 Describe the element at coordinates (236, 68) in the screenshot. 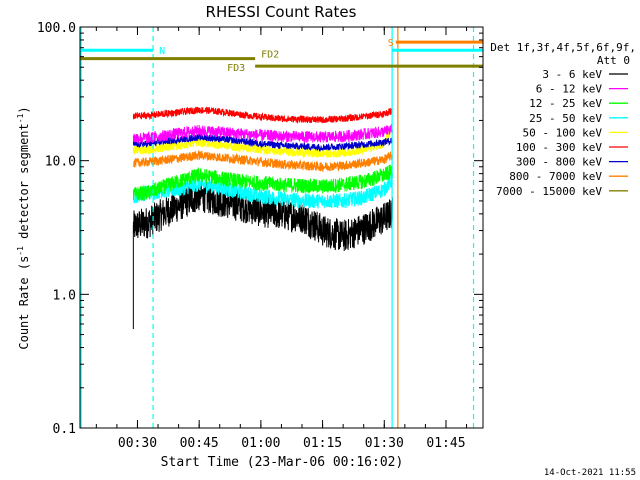

I see `flag-label-FD3: FD3` at that location.